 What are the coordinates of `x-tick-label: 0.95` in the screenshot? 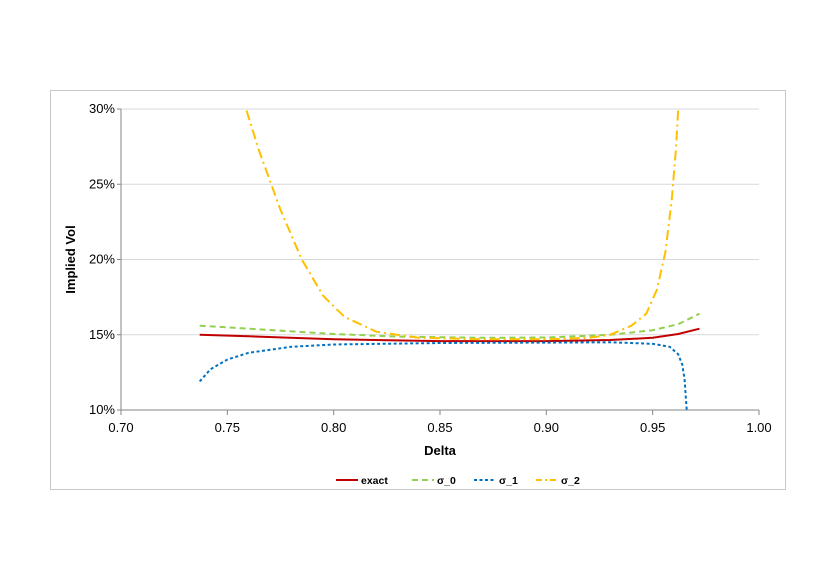 It's located at (652, 427).